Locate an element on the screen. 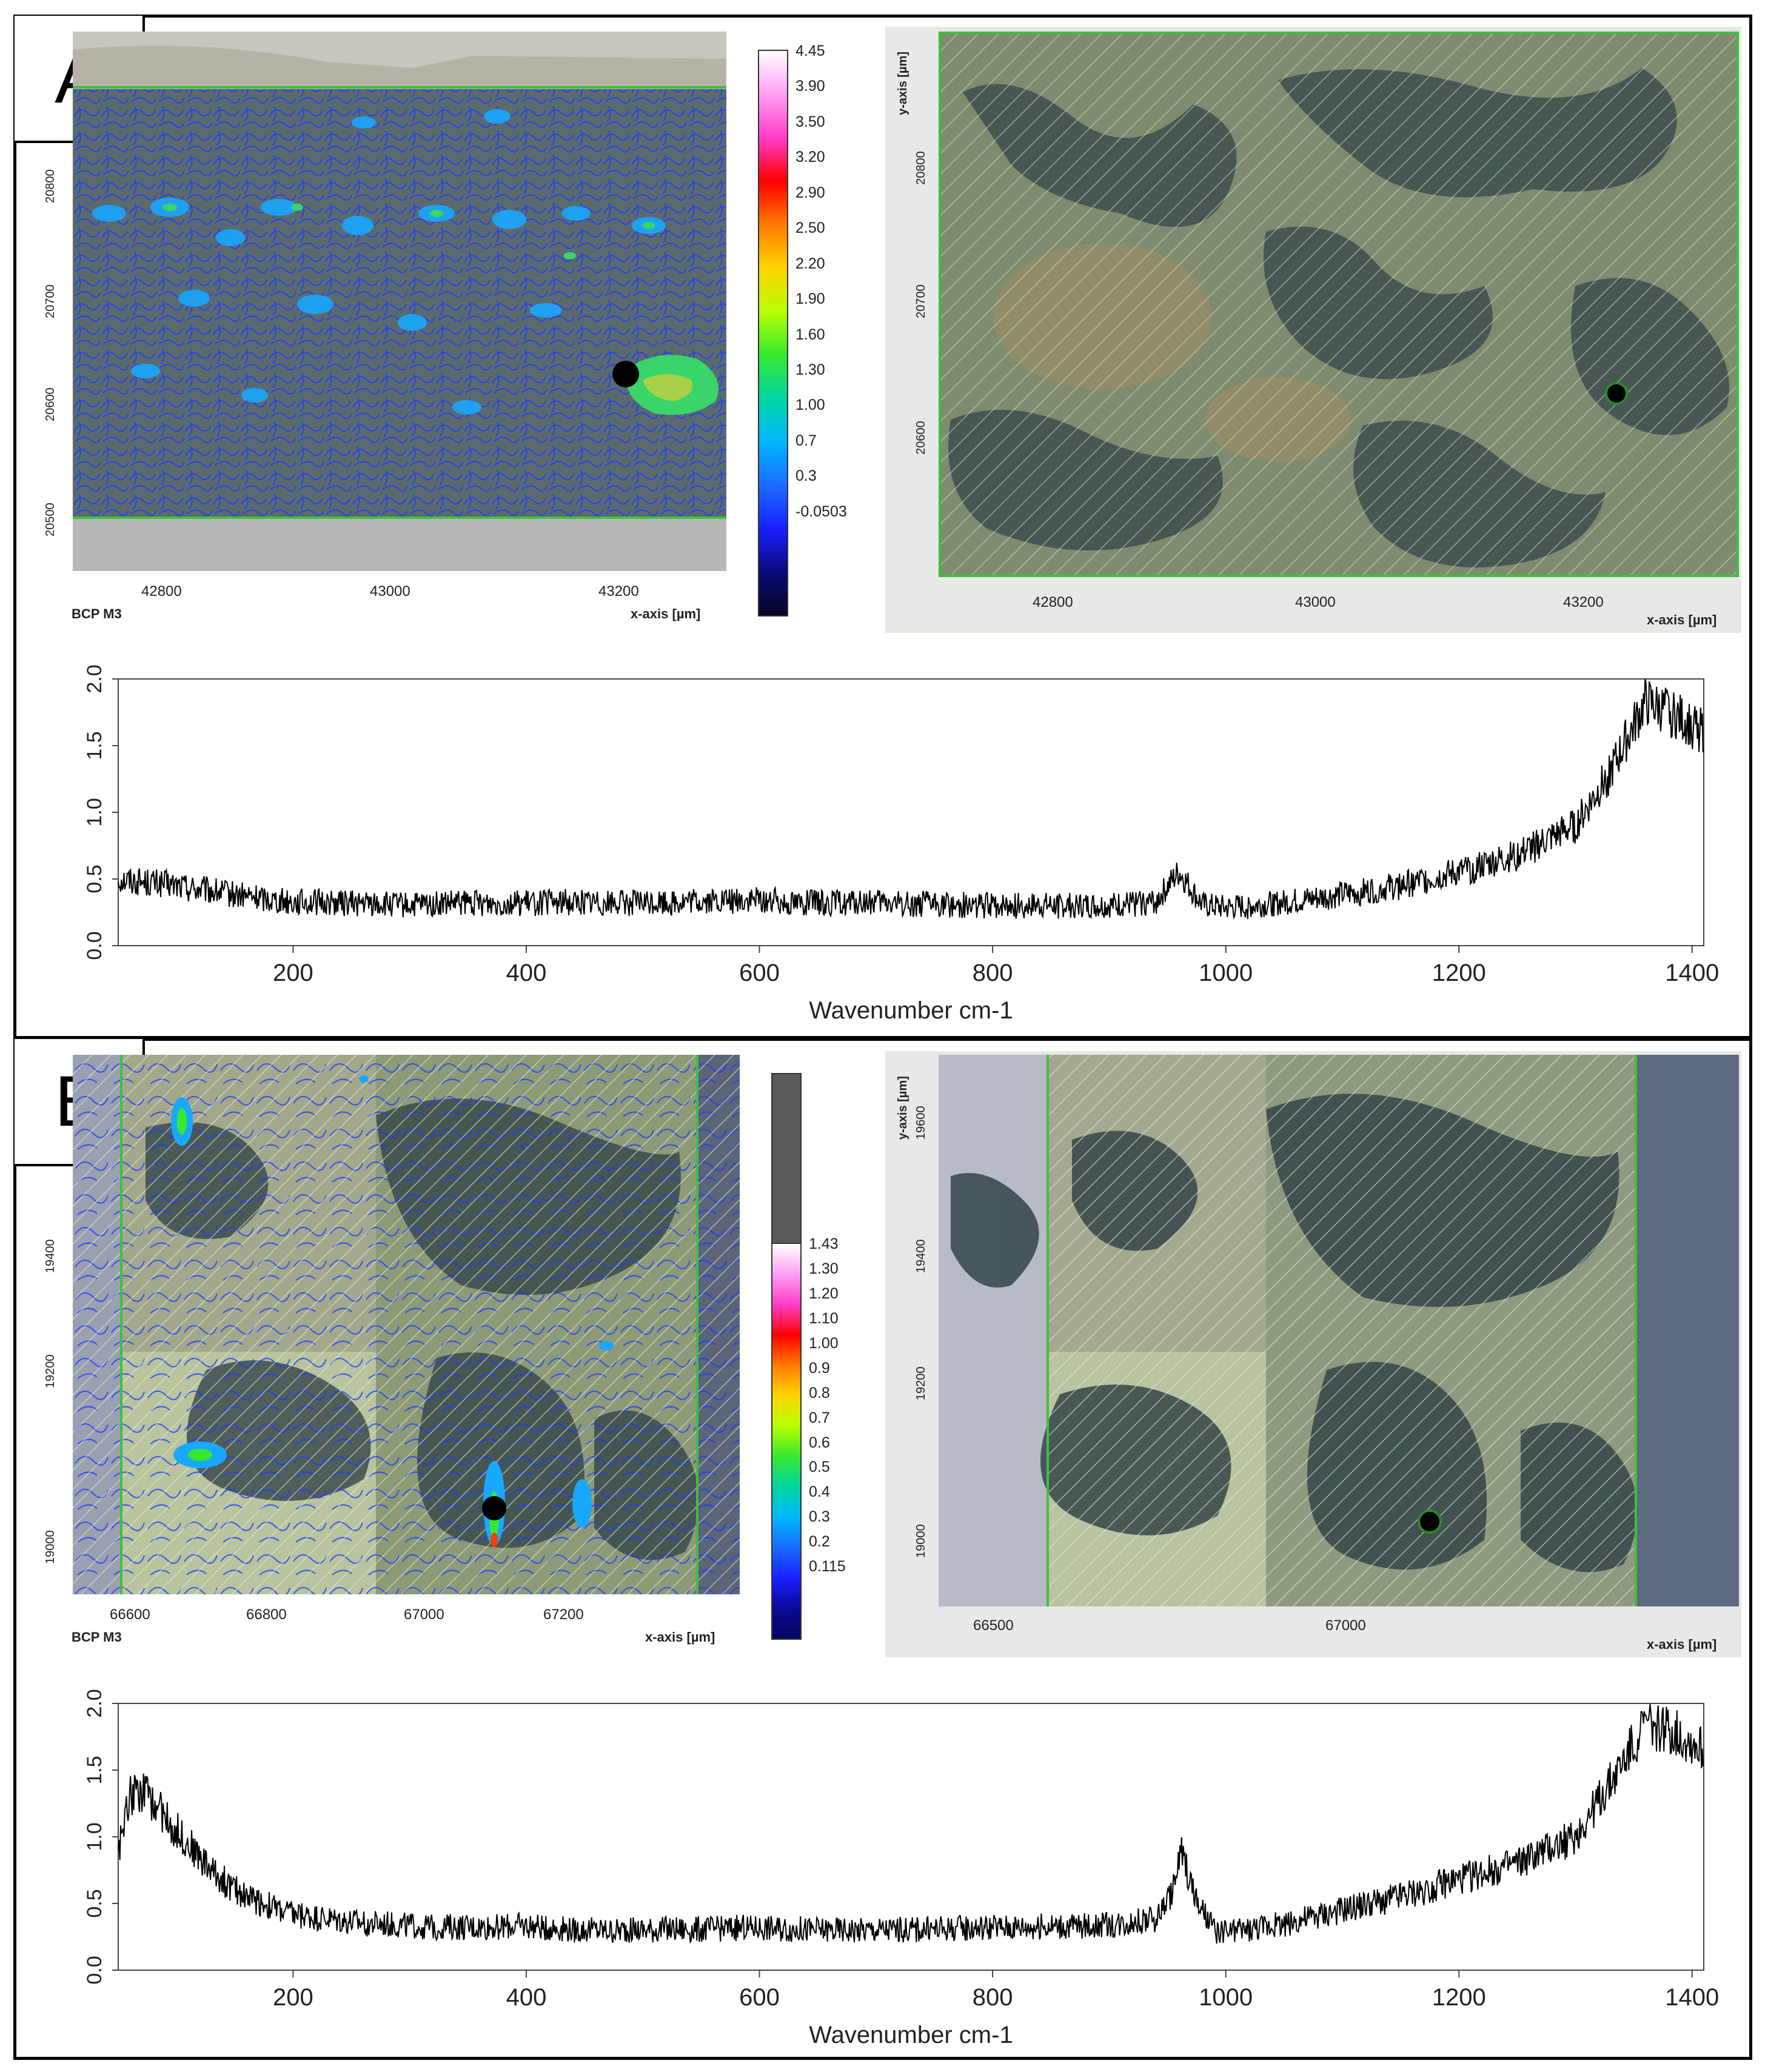  panel-a-spectrum-line is located at coordinates (911, 799).